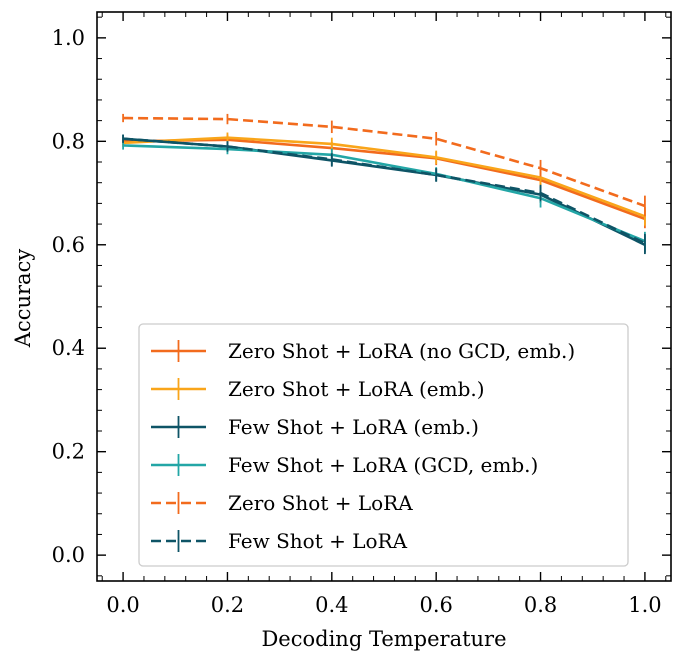  Describe the element at coordinates (383, 639) in the screenshot. I see `x-axis-label: Decoding Temperature` at that location.